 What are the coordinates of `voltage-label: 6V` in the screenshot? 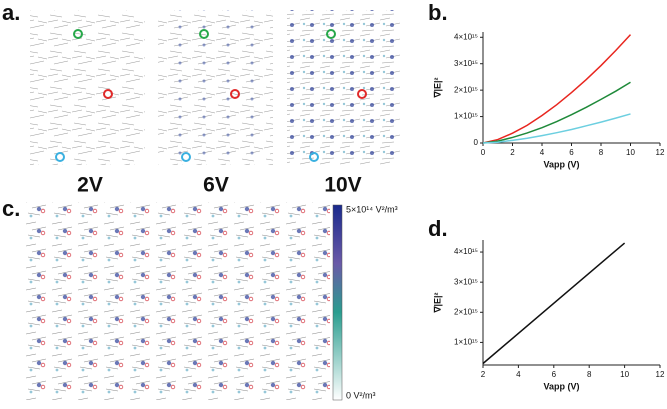 It's located at (216, 185).